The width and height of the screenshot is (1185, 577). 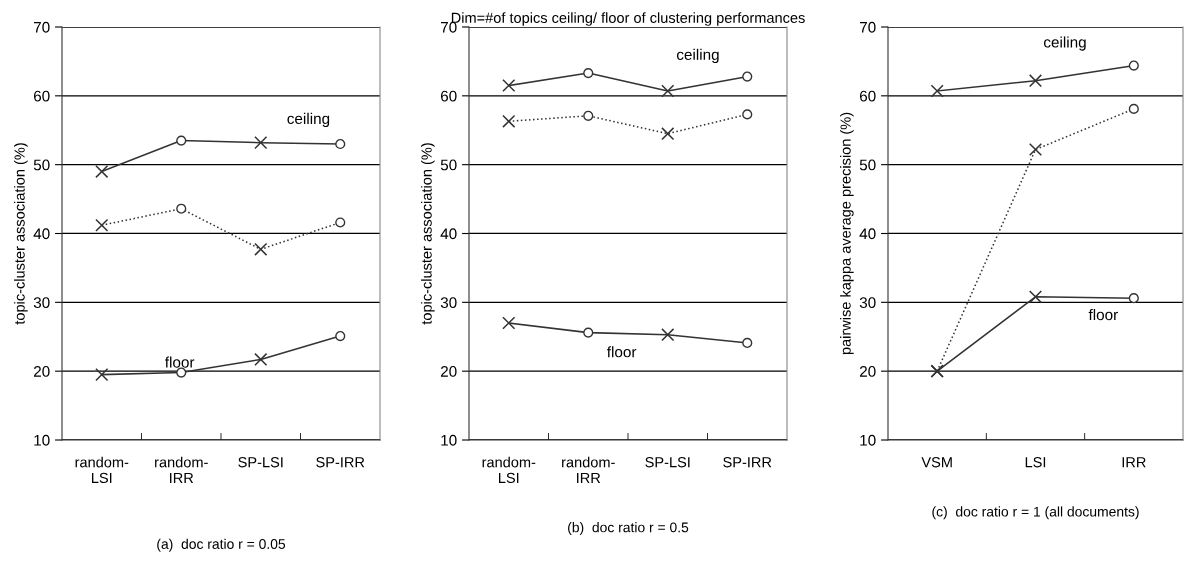 What do you see at coordinates (1035, 513) in the screenshot?
I see `x-axis-title: (c) doc ratio r = 1 (all documents)` at bounding box center [1035, 513].